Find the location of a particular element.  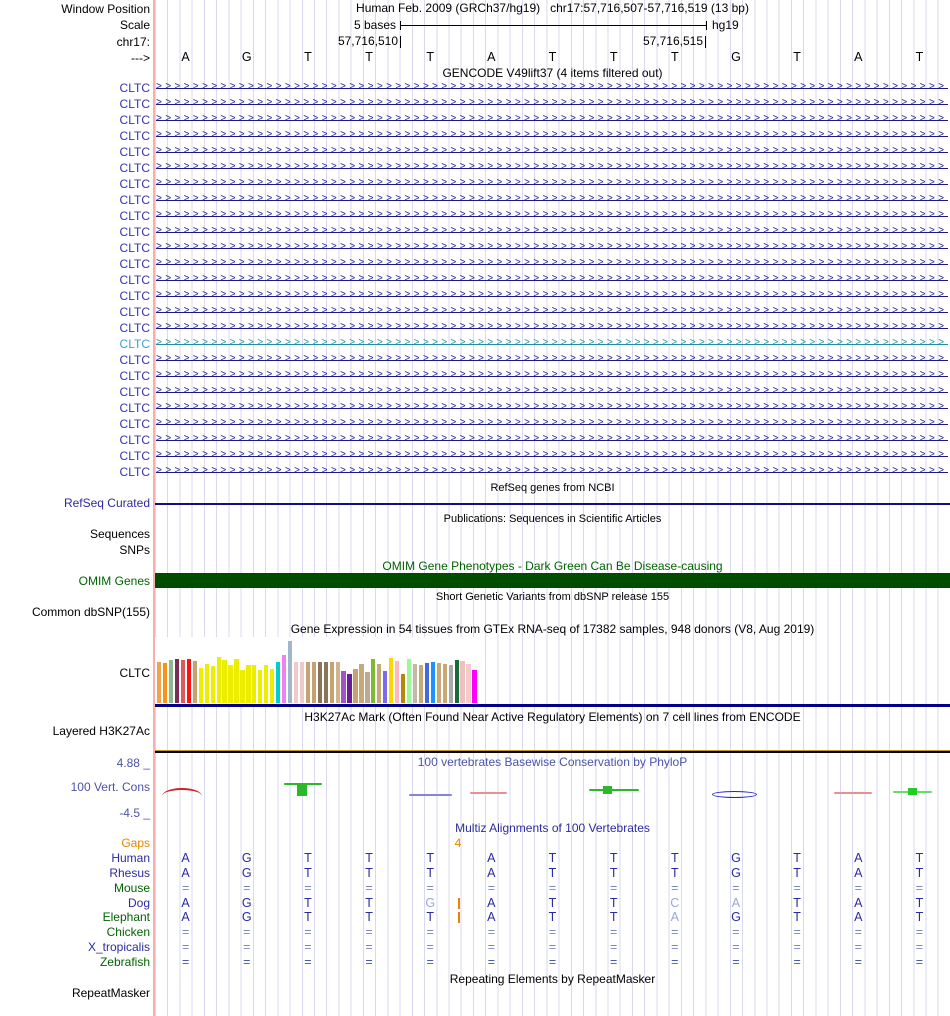

phylop-block is located at coordinates (302, 790).